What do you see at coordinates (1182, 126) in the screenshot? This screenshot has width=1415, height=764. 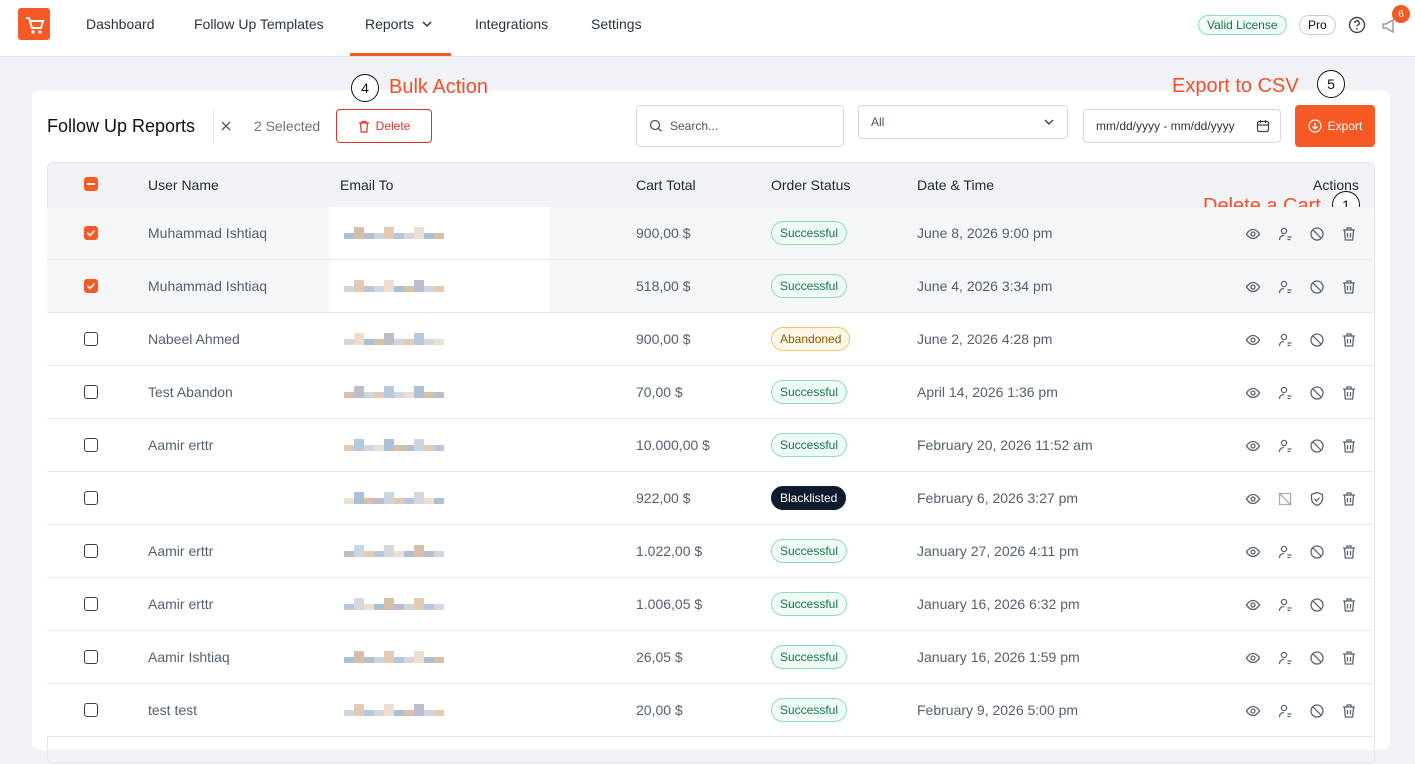 I see `date-range: mm/dd/yyyy - mm/dd/yyyy` at bounding box center [1182, 126].